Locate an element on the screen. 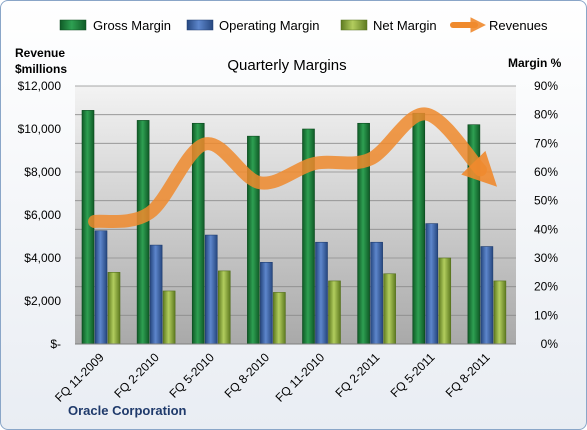  legend-item-gross-margin: Gross Margin is located at coordinates (115, 25).